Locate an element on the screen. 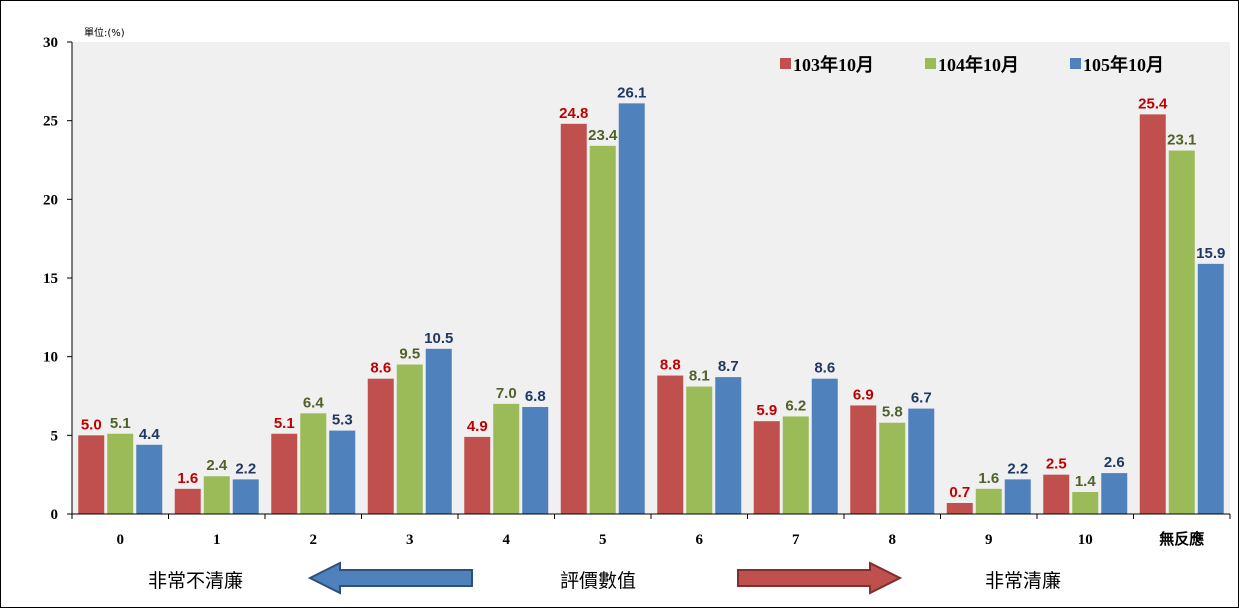 This screenshot has width=1239, height=608. y-tick-label: 0 is located at coordinates (55, 515).